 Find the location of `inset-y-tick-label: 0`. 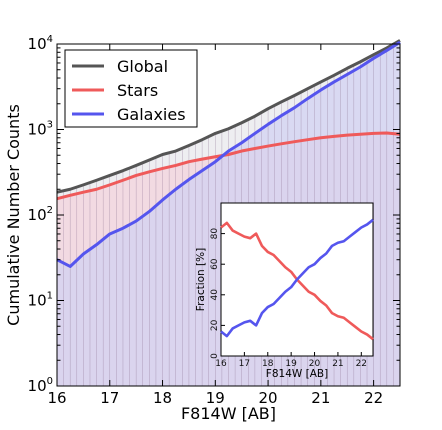

inset-y-tick-label: 0 is located at coordinates (215, 356).